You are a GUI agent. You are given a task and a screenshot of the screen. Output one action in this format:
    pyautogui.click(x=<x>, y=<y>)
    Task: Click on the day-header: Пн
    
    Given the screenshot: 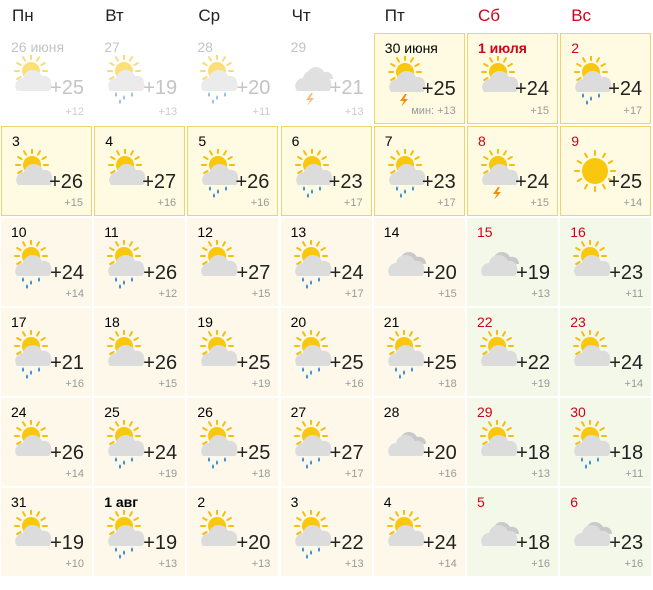 What is the action you would take?
    pyautogui.click(x=23, y=15)
    